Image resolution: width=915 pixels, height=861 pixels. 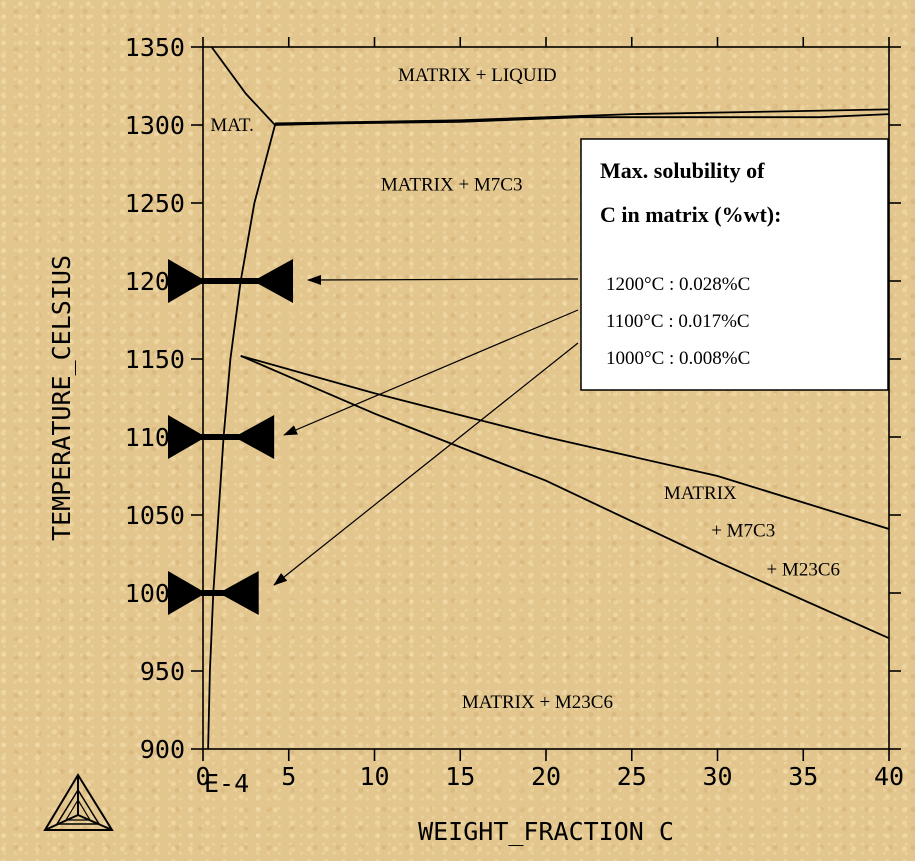 What do you see at coordinates (155, 203) in the screenshot?
I see `y-tick-label-1250: 1250` at bounding box center [155, 203].